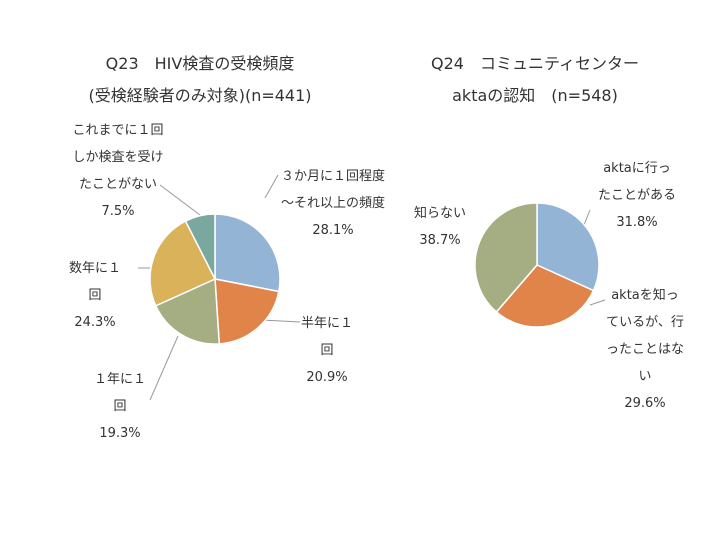  Describe the element at coordinates (200, 63) in the screenshot. I see `chart-title: Q23 HIV検査の受検頻度` at that location.